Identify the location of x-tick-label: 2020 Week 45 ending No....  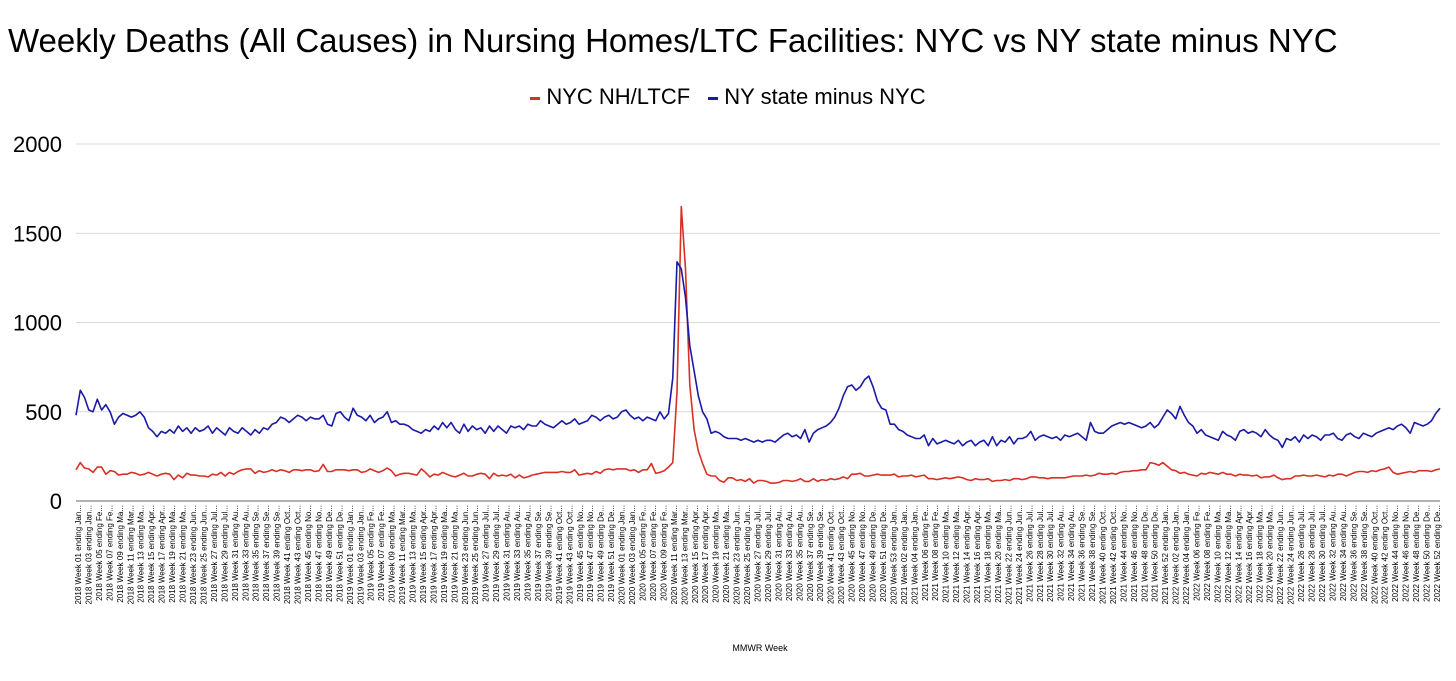
(852, 553).